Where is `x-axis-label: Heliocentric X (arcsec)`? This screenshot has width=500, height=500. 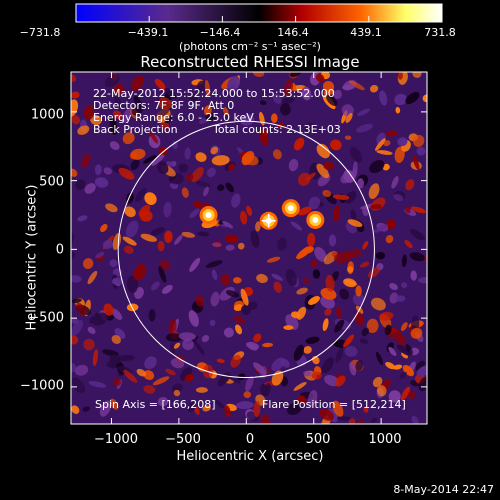 x-axis-label: Heliocentric X (arcsec) is located at coordinates (250, 456).